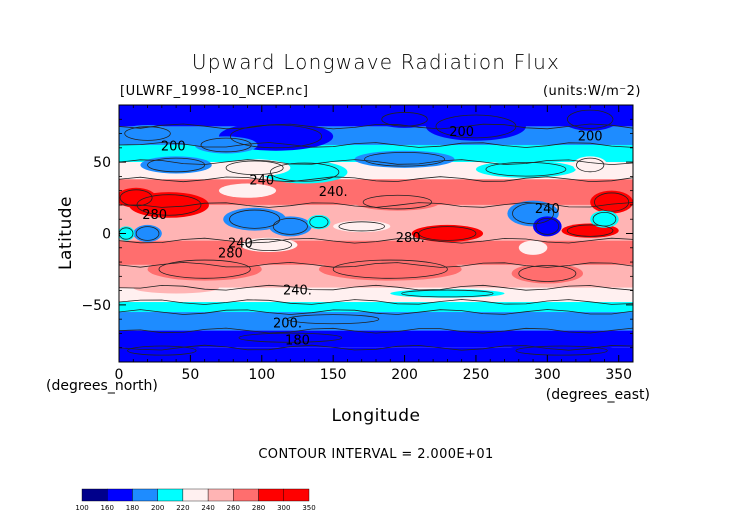  Describe the element at coordinates (287, 323) in the screenshot. I see `contour-label: 200.` at that location.